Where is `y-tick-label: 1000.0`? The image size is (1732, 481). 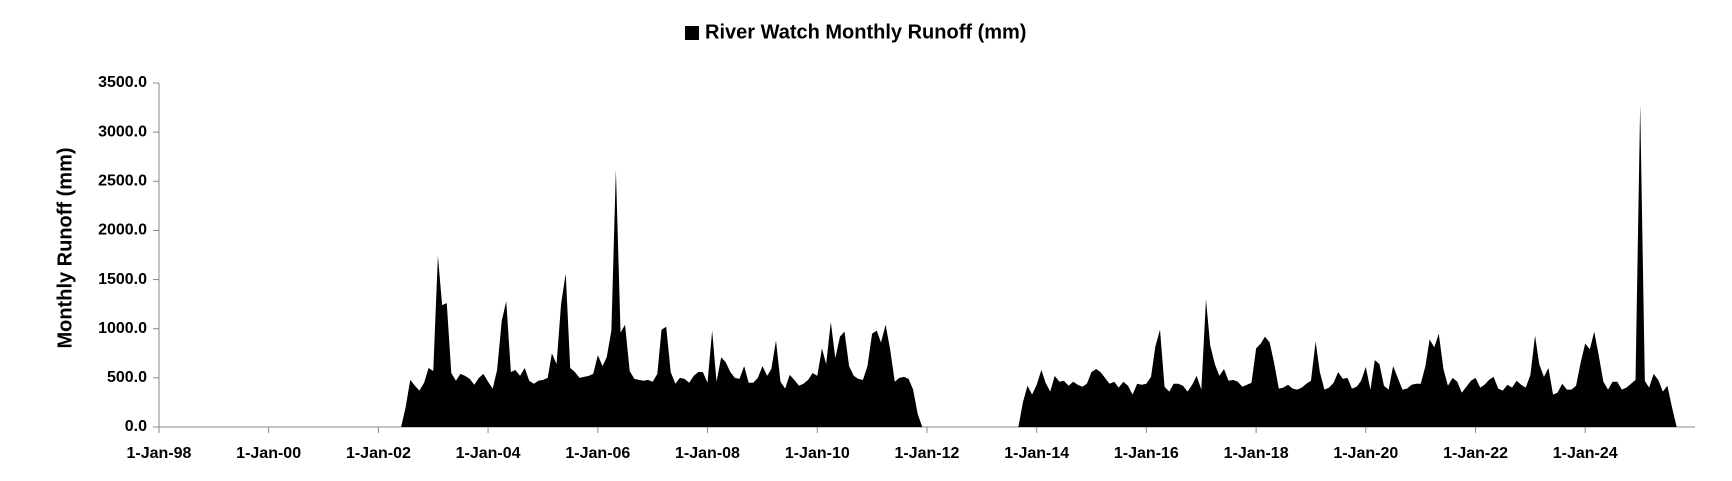
y-tick-label: 1000.0 is located at coordinates (122, 328).